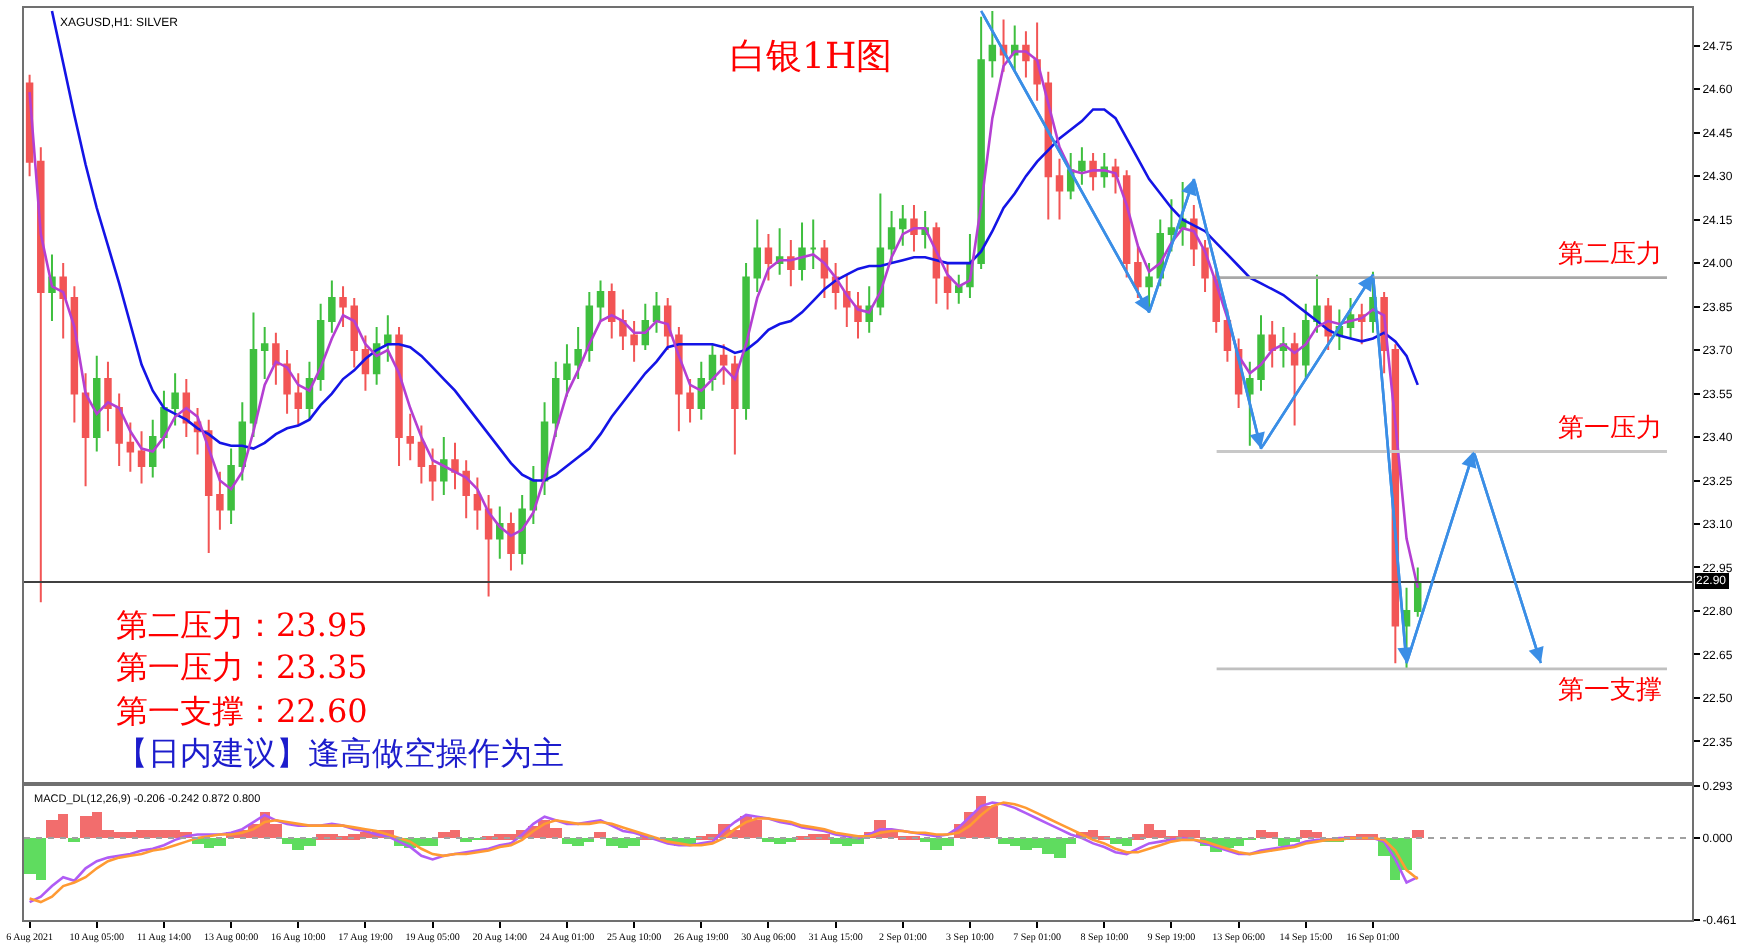  I want to click on ref-line-label: 第二压力, so click(1610, 255).